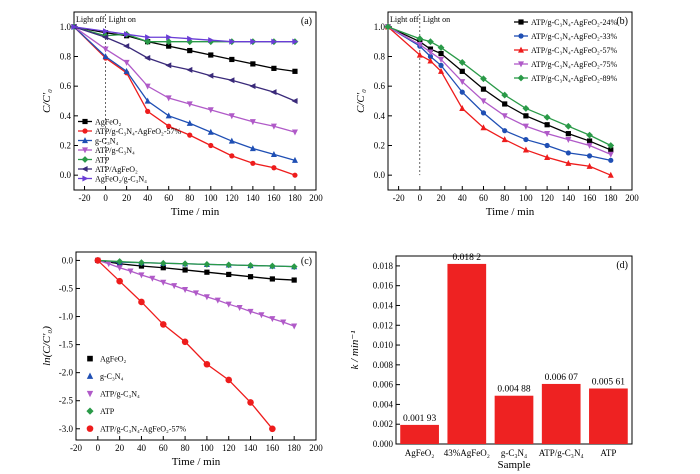 This screenshot has width=700, height=474. What do you see at coordinates (467, 453) in the screenshot?
I see `x-tick-label: 43%AgFeO₂` at bounding box center [467, 453].